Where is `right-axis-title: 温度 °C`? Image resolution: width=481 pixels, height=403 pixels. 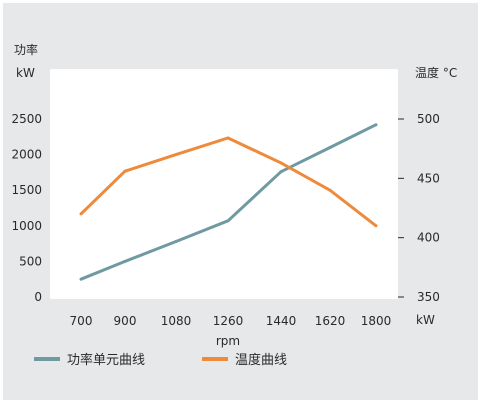
right-axis-title: 温度 °C is located at coordinates (436, 72).